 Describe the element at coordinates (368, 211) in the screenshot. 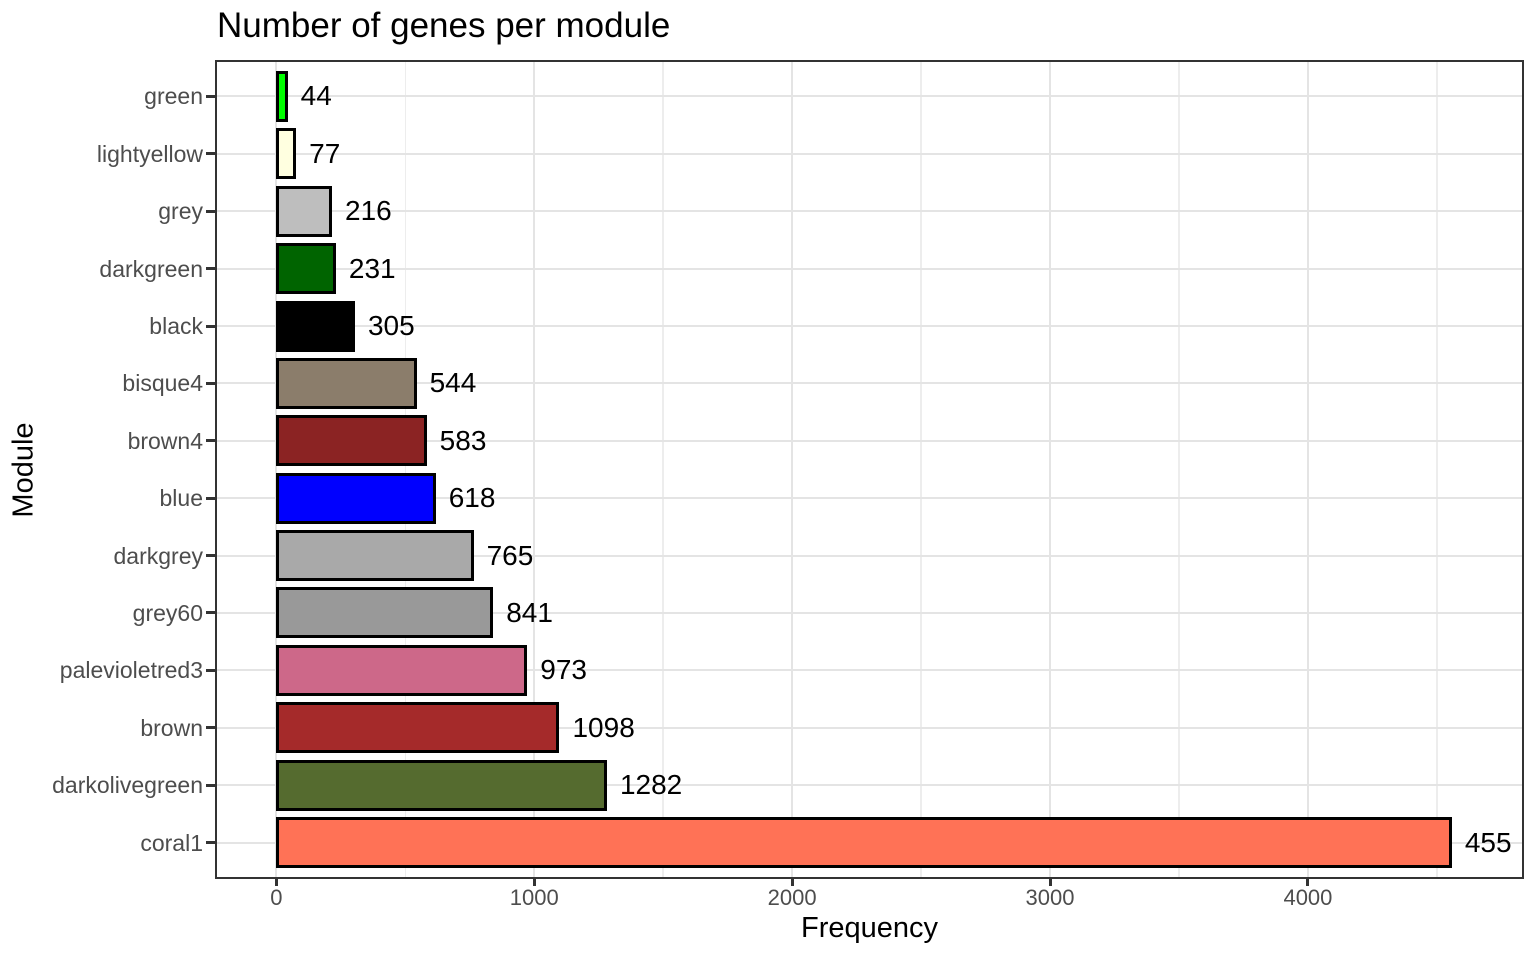

I see `value-label-grey: 216` at that location.